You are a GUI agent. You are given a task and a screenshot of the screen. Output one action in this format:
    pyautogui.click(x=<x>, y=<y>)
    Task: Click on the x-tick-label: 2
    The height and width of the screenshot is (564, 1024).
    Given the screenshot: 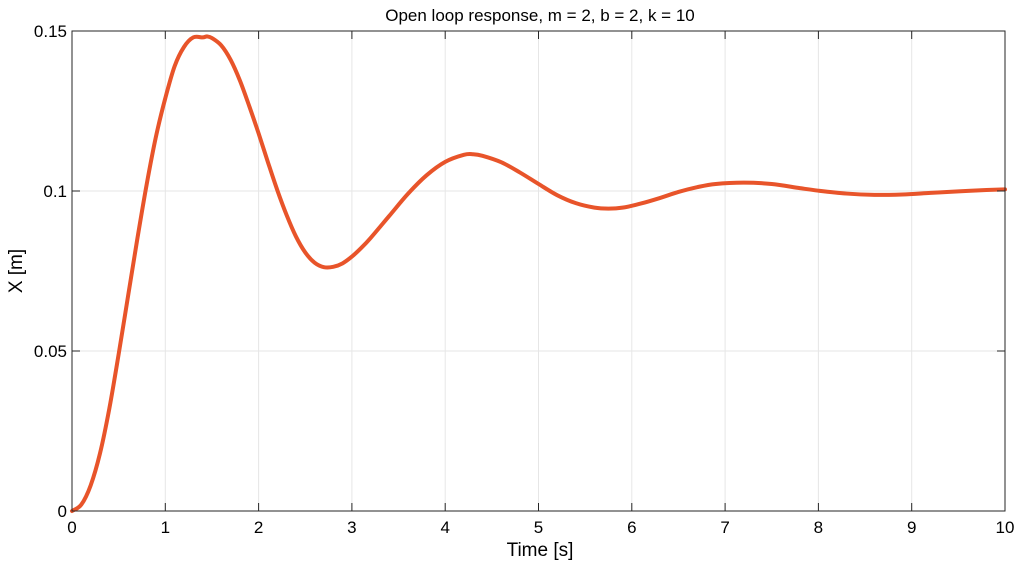 What is the action you would take?
    pyautogui.click(x=258, y=527)
    